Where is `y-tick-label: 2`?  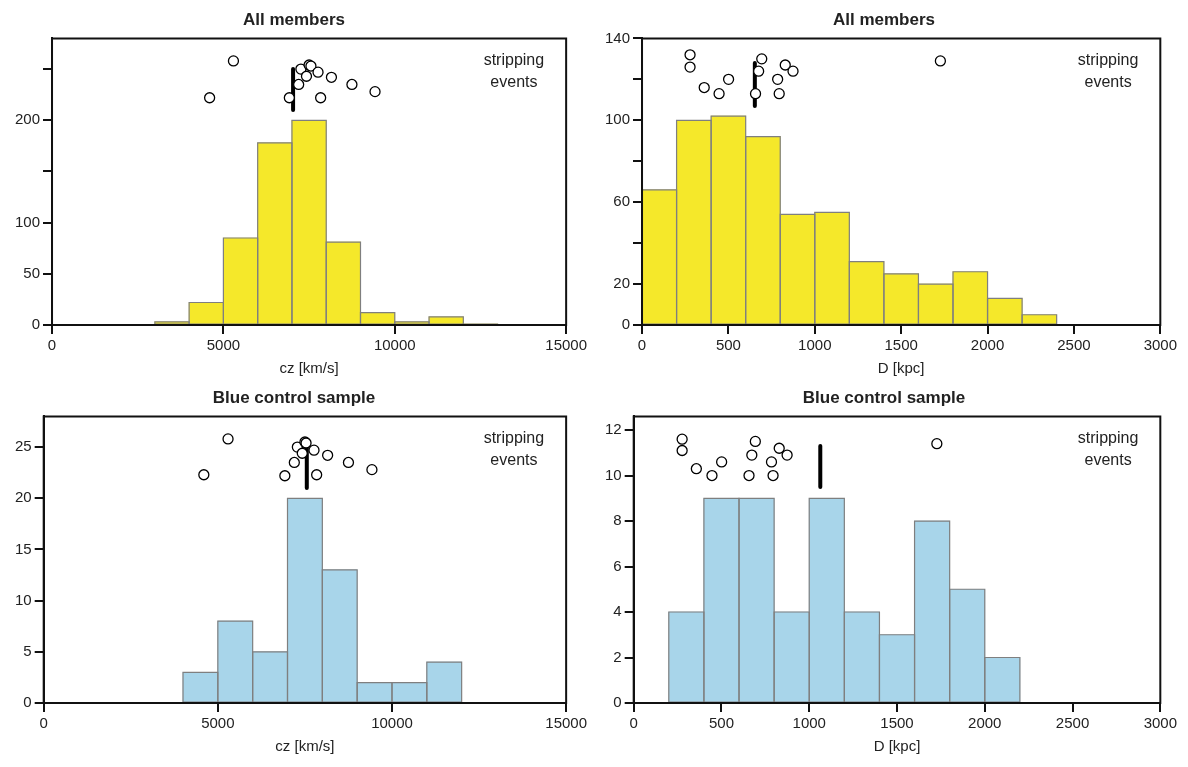
y-tick-label: 2 is located at coordinates (617, 656).